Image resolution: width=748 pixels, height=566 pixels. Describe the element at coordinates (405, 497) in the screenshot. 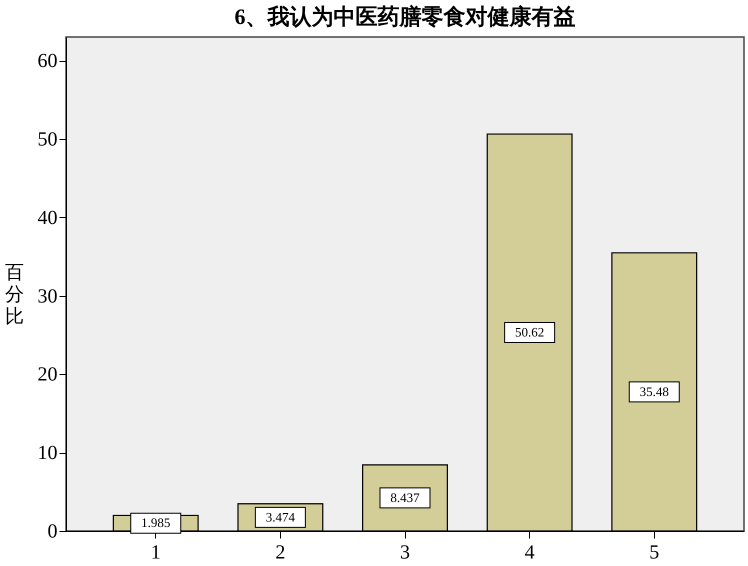

I see `data-label: 8.437` at that location.